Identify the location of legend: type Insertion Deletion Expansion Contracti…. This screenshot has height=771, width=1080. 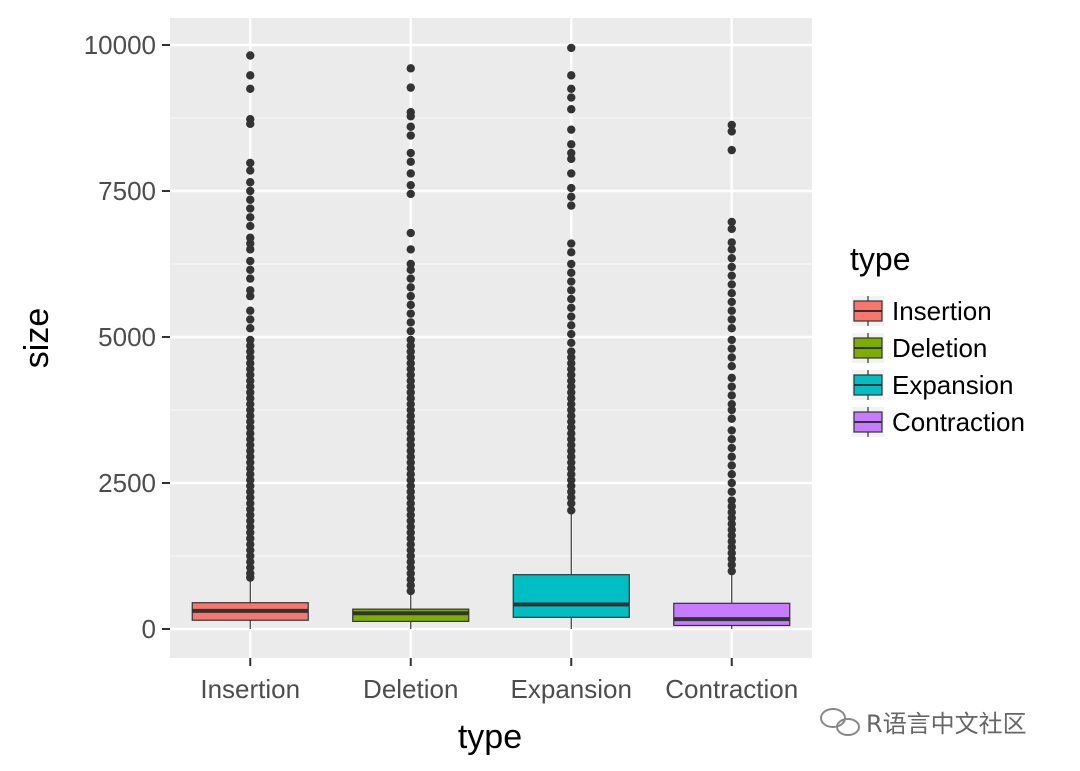
(937, 339).